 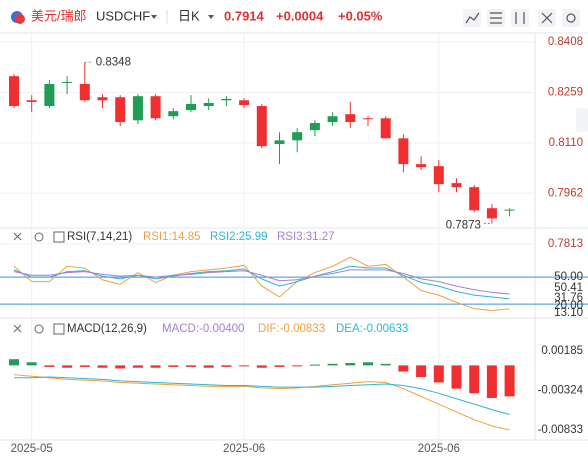 What do you see at coordinates (189, 15) in the screenshot?
I see `period: 日K` at bounding box center [189, 15].